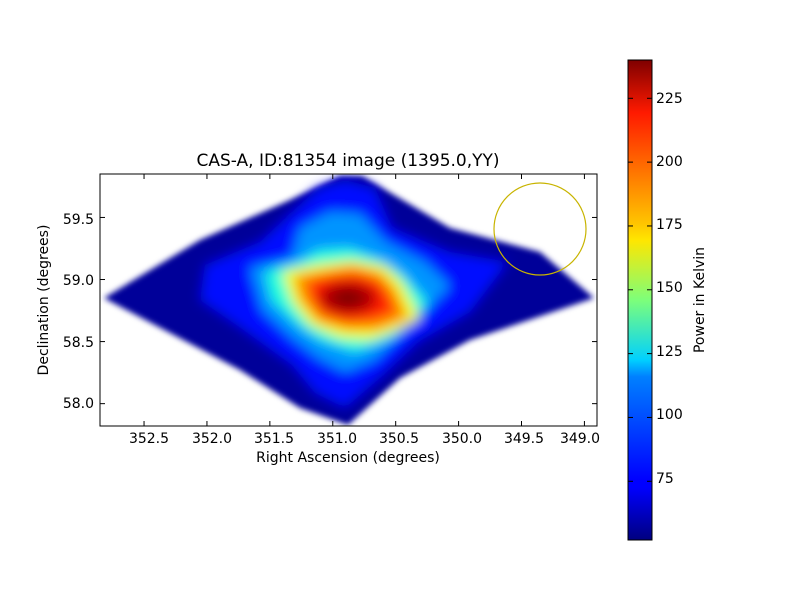 The image size is (800, 600). I want to click on y-tick-label: 58.5, so click(78, 343).